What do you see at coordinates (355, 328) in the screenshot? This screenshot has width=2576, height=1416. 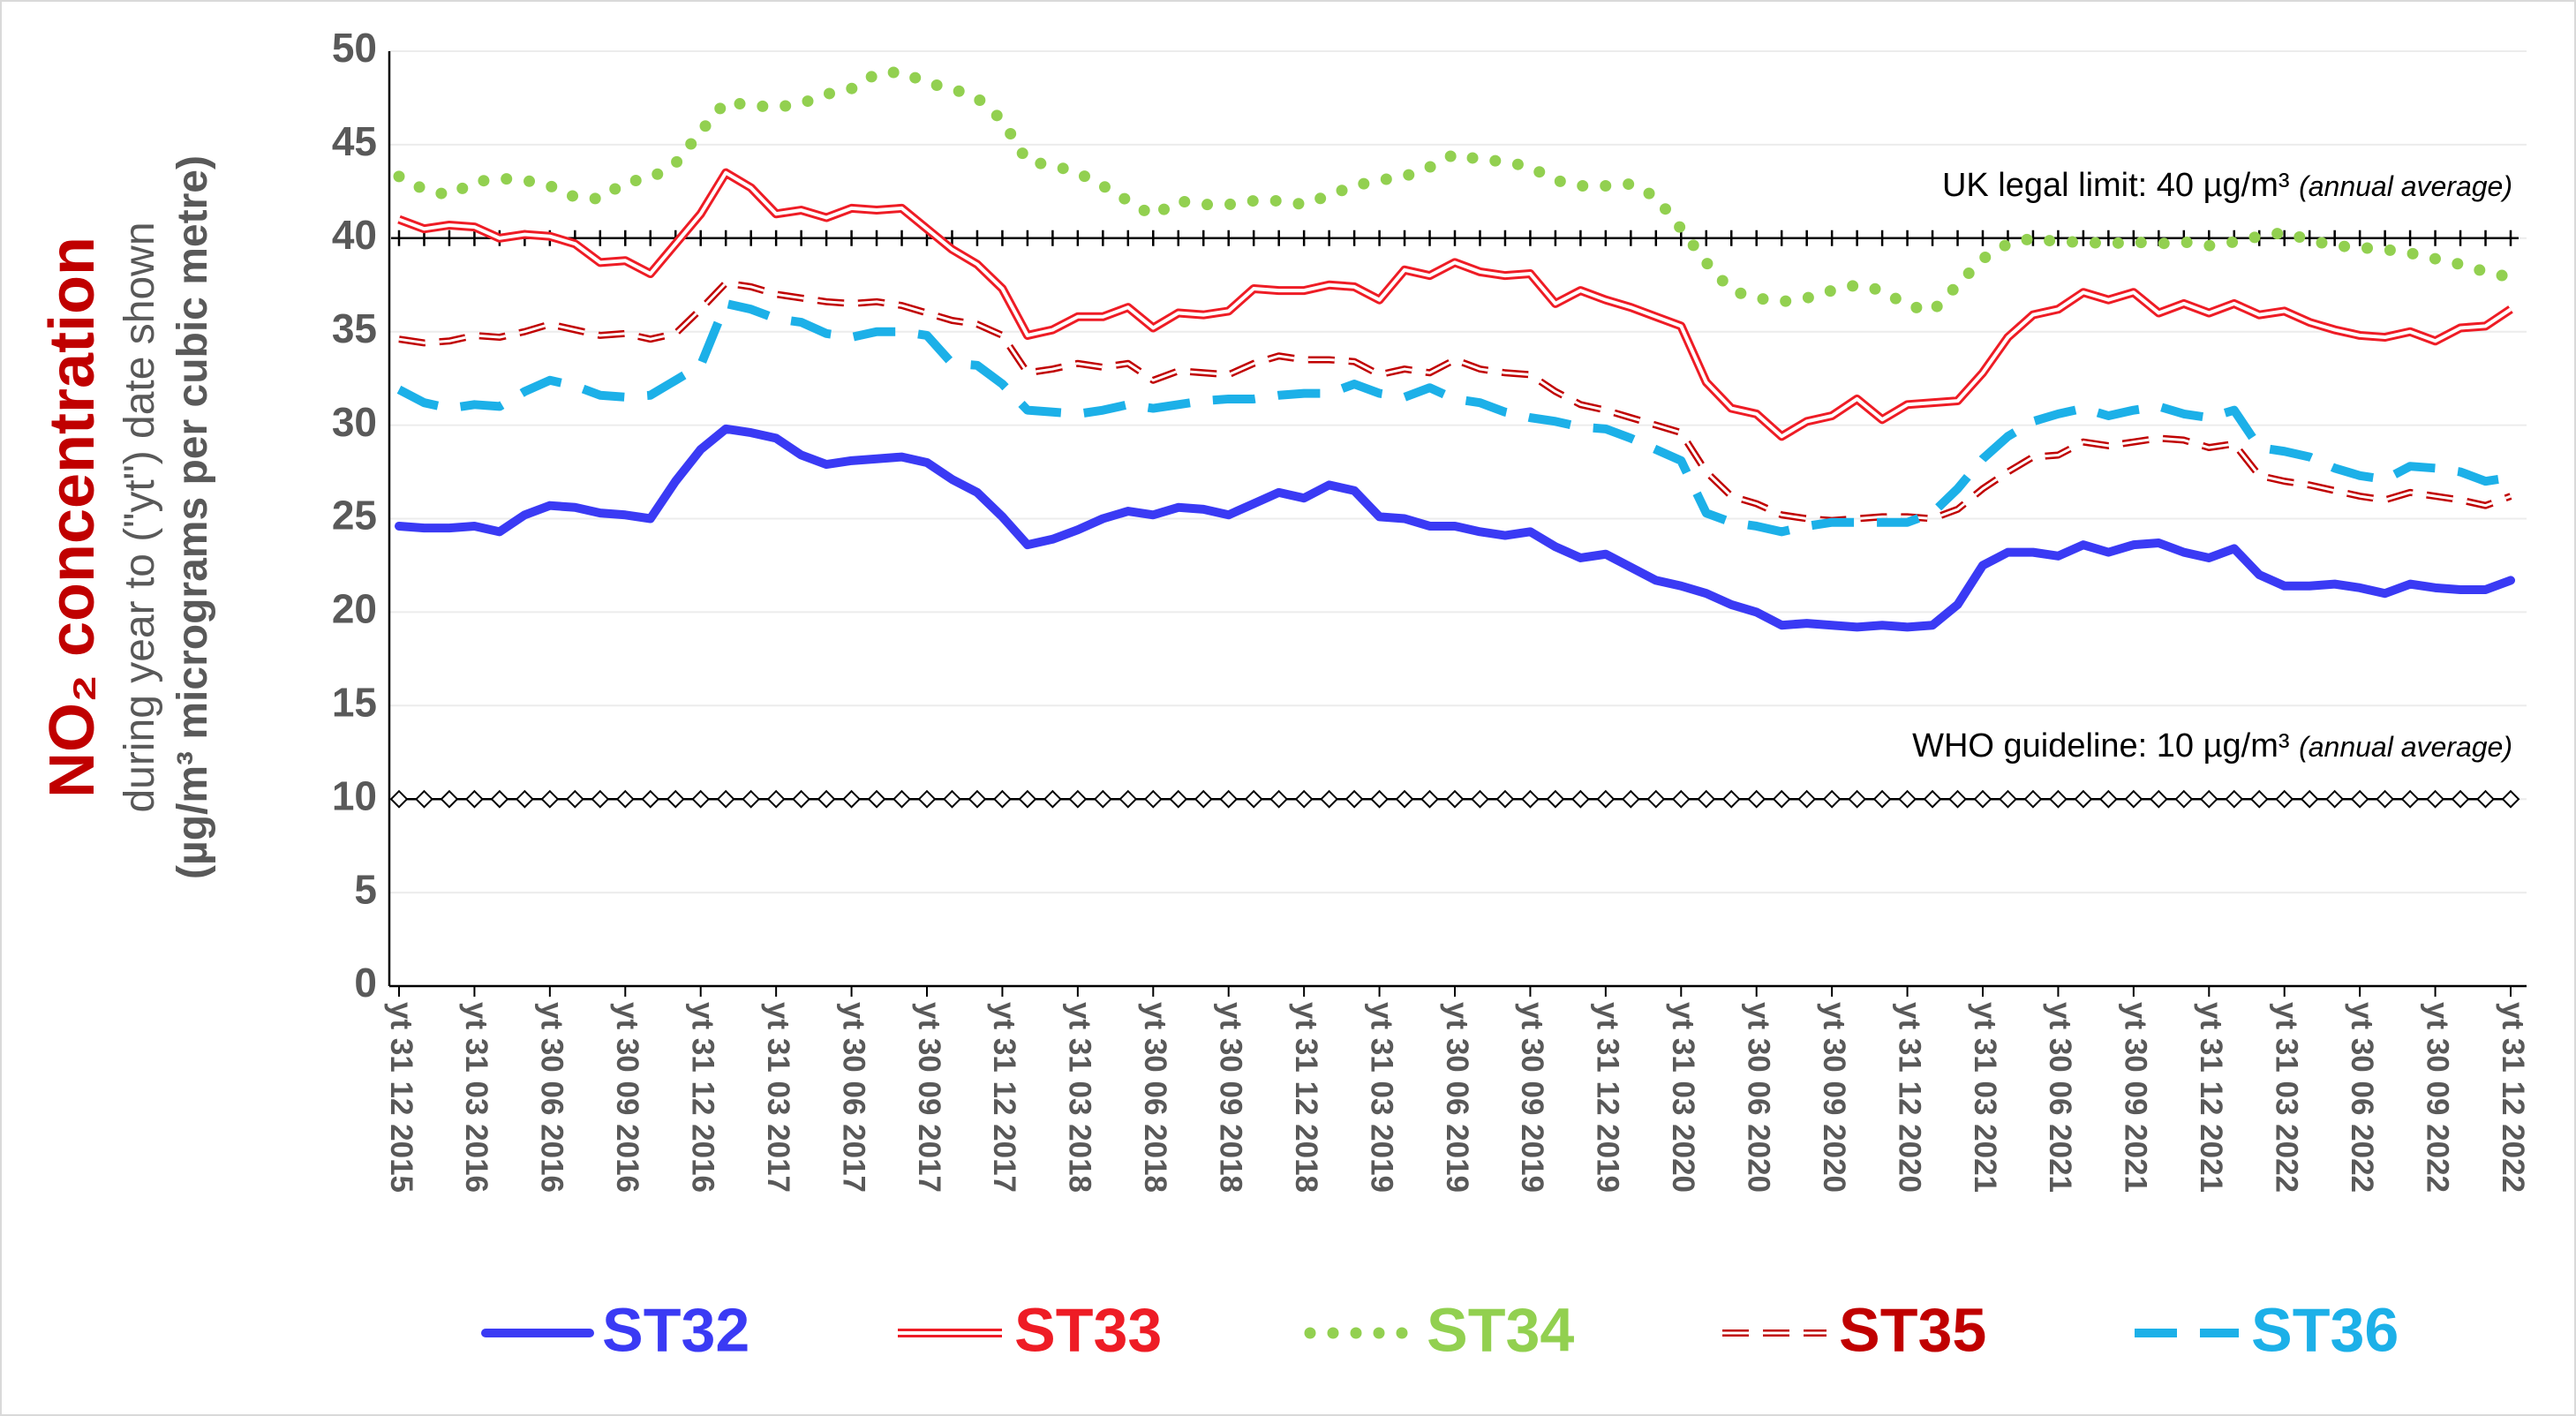 I see `y-tick-label: 35` at bounding box center [355, 328].